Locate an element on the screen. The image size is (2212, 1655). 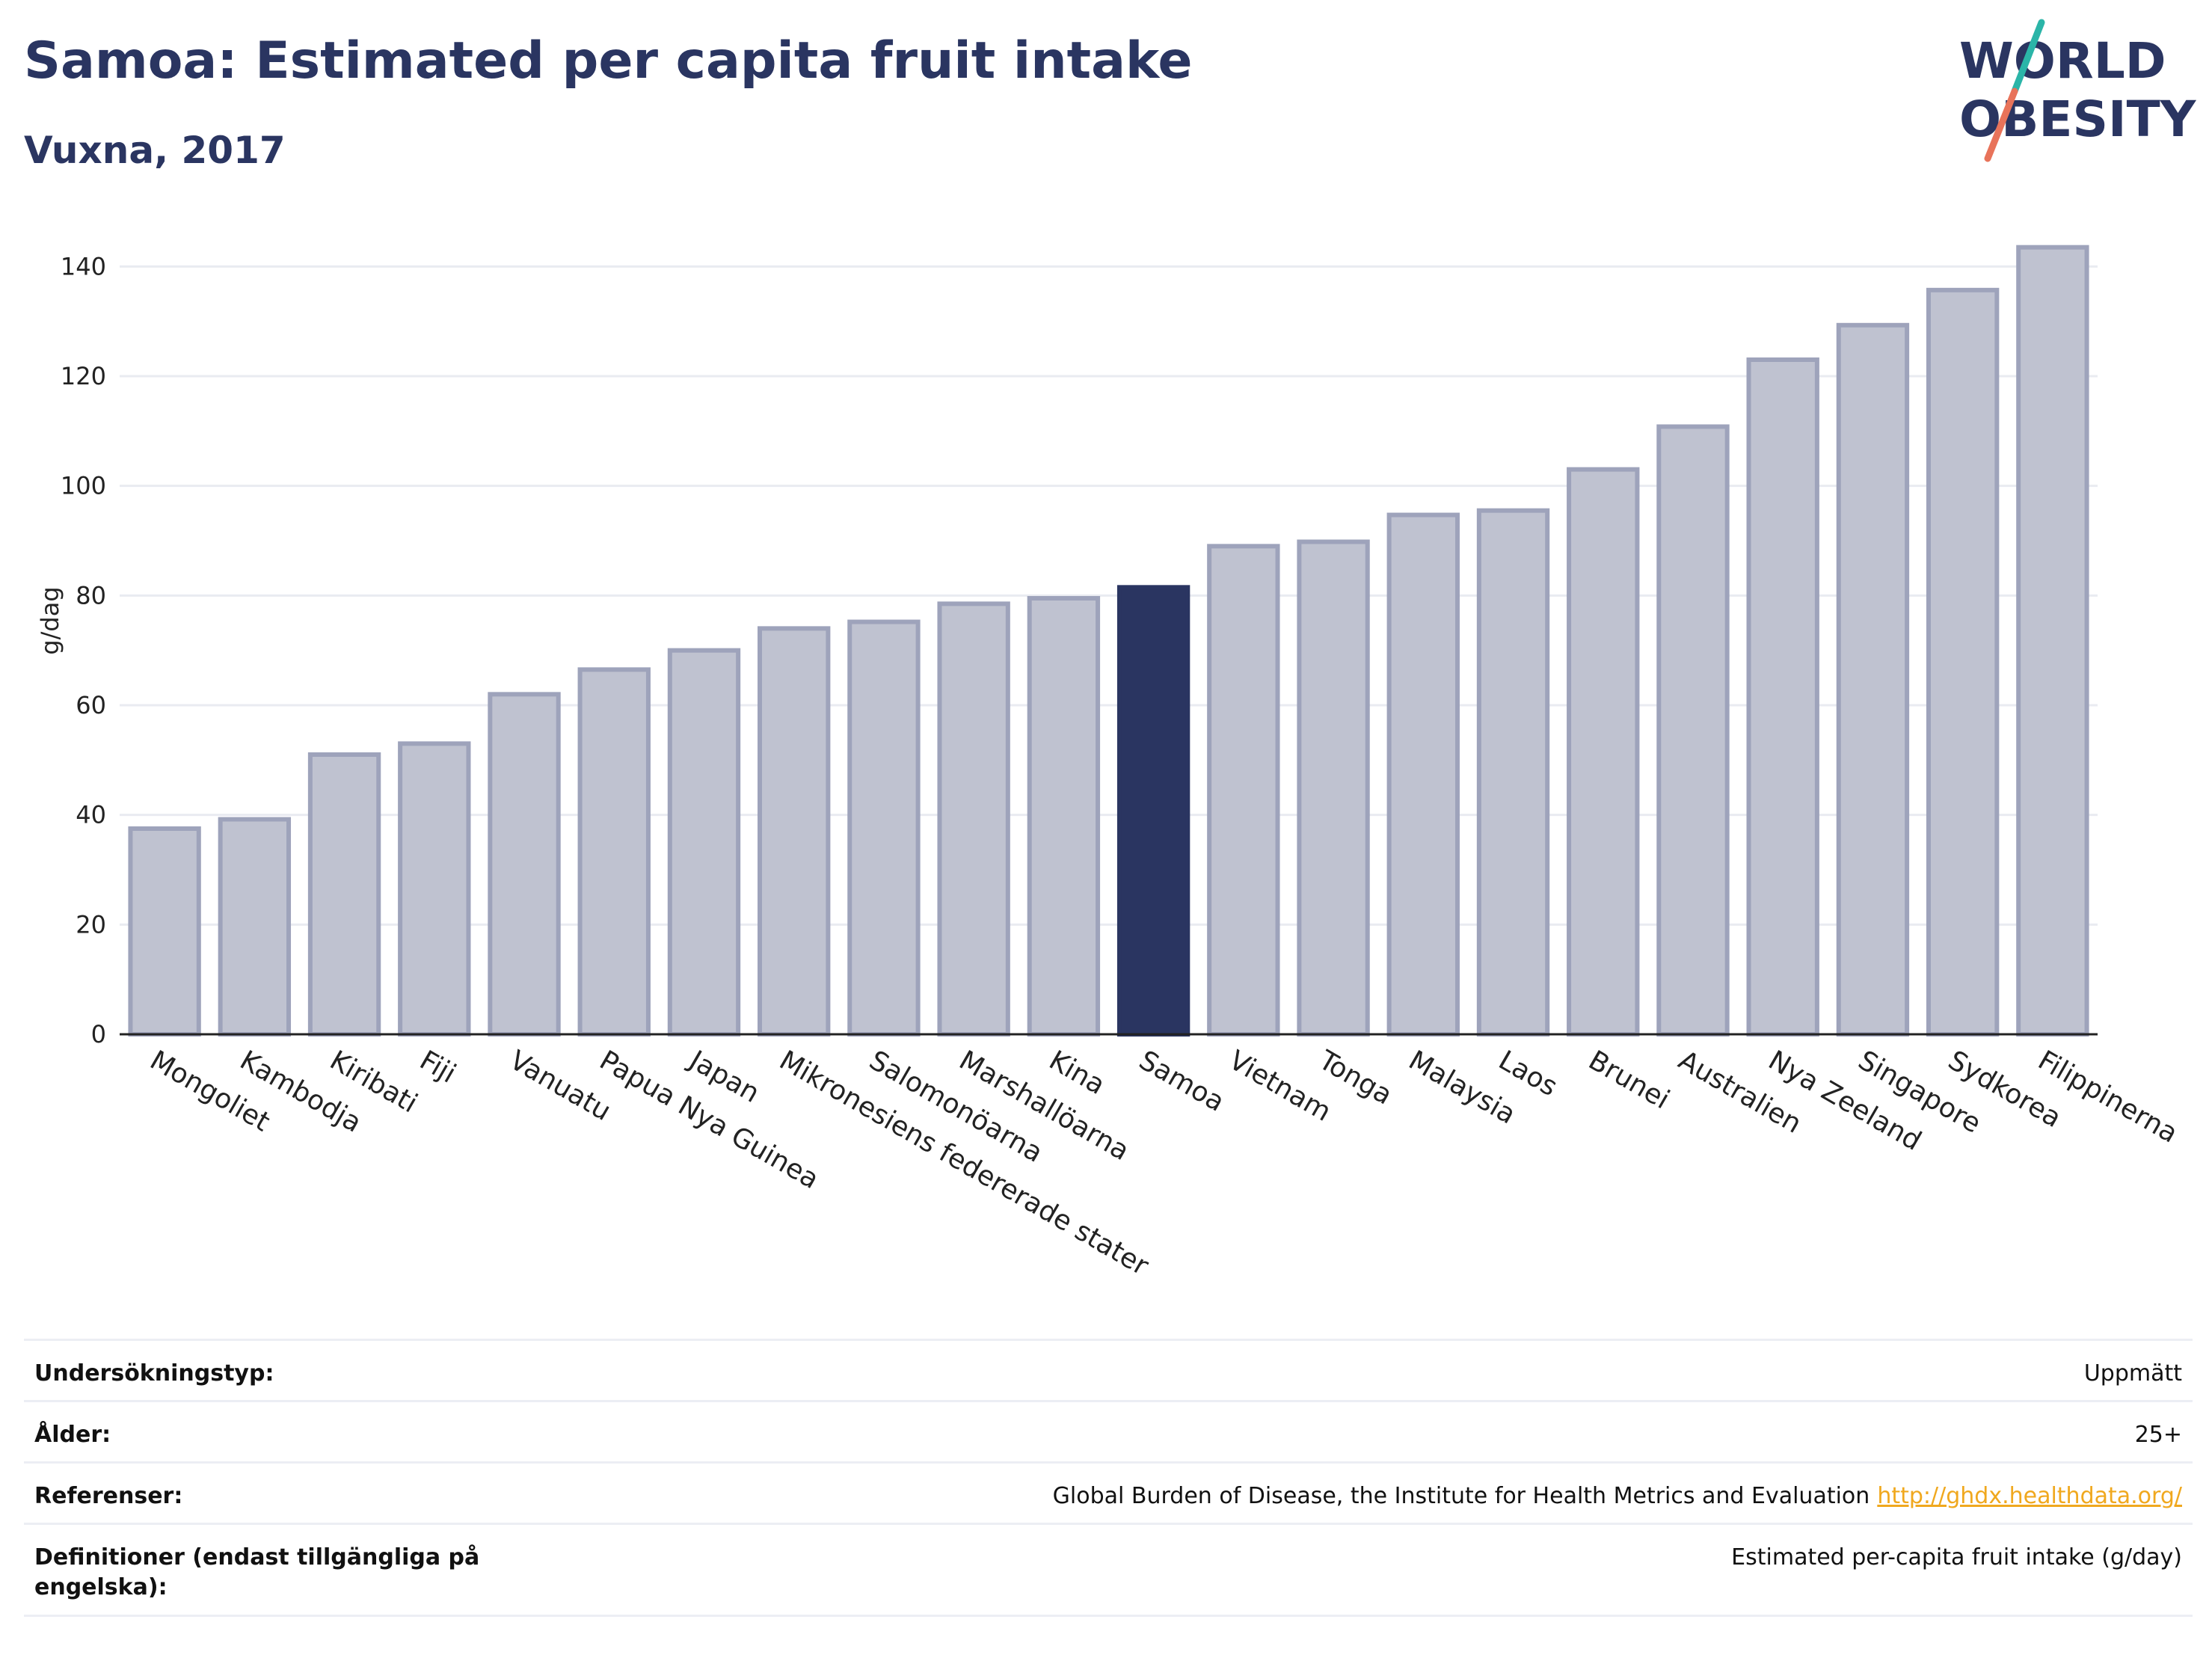
bar-sydkorea is located at coordinates (1963, 662).